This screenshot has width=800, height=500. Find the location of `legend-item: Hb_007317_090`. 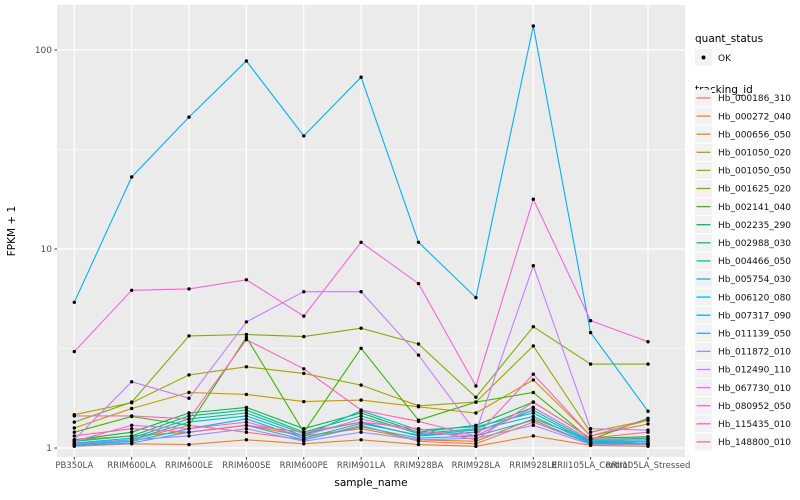

legend-item: Hb_007317_090 is located at coordinates (743, 315).